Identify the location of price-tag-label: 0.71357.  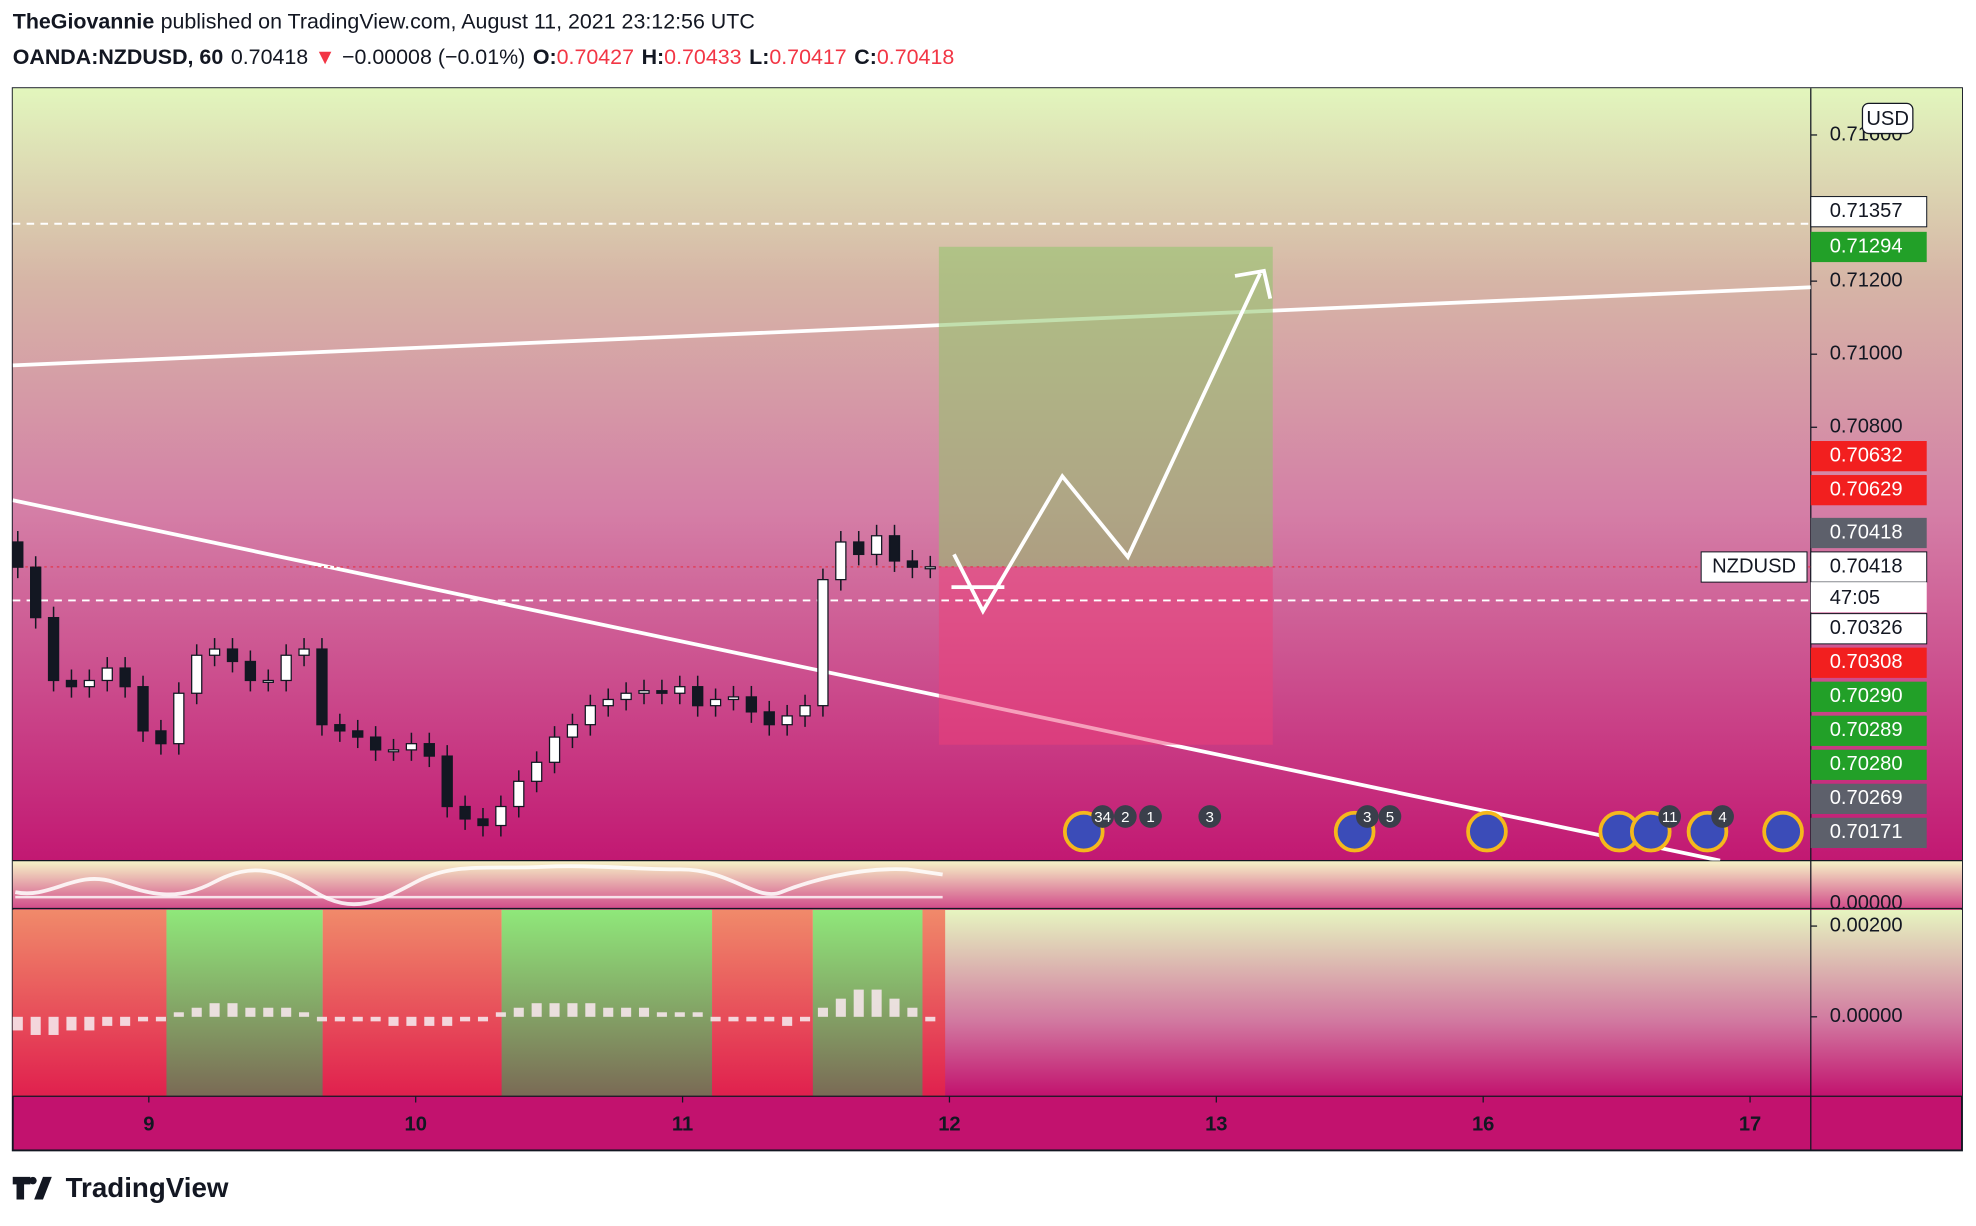
(1866, 211).